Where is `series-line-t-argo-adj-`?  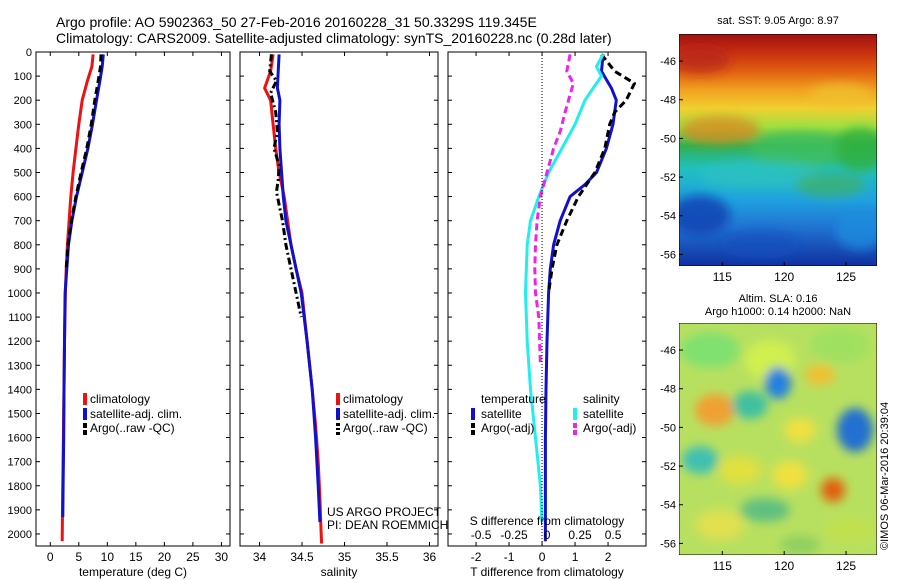 series-line-t-argo-adj- is located at coordinates (591, 173).